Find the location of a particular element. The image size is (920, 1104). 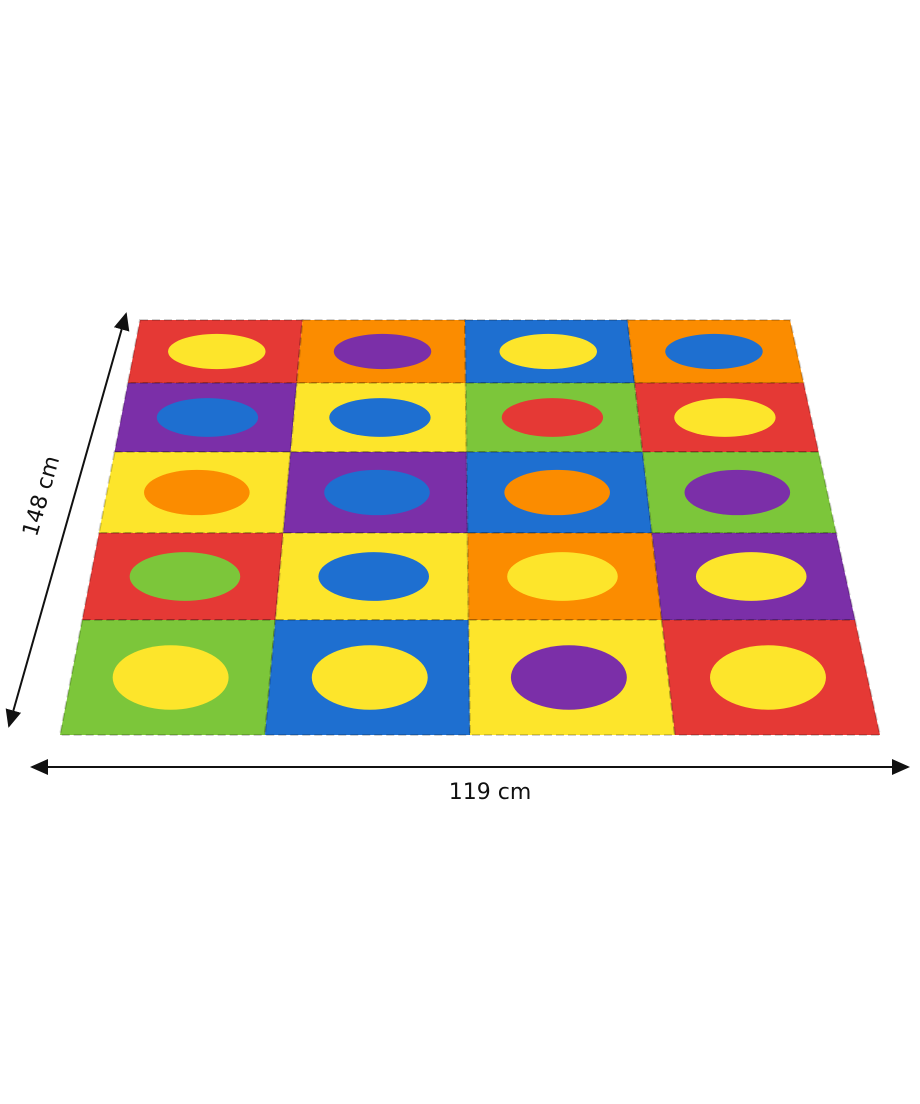

depth-label: 148 cm is located at coordinates (41, 496).